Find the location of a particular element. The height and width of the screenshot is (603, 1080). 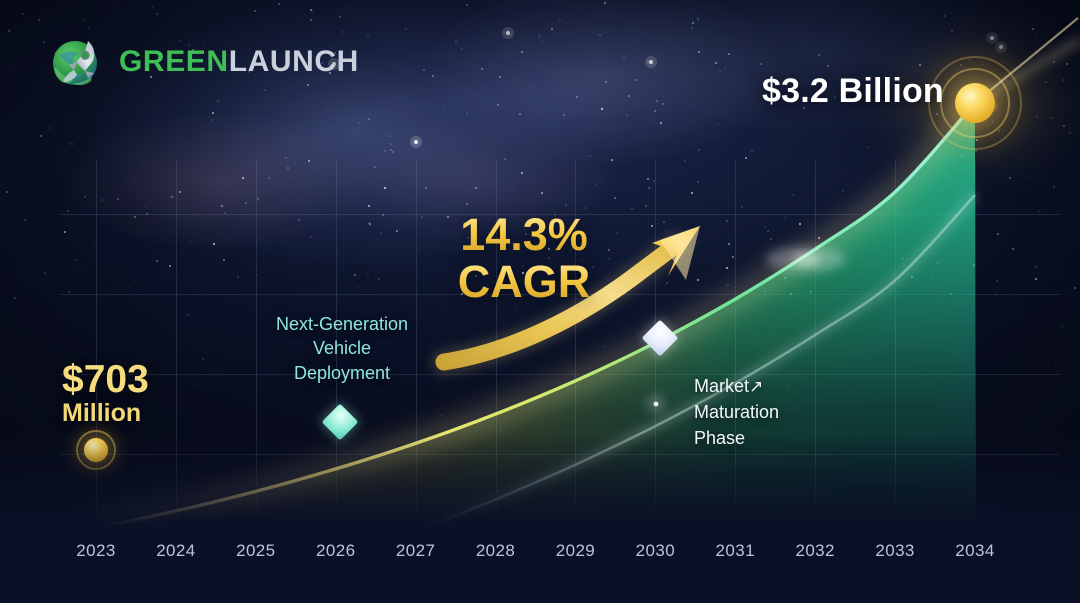

start-value-label: $703 Million is located at coordinates (105, 393).